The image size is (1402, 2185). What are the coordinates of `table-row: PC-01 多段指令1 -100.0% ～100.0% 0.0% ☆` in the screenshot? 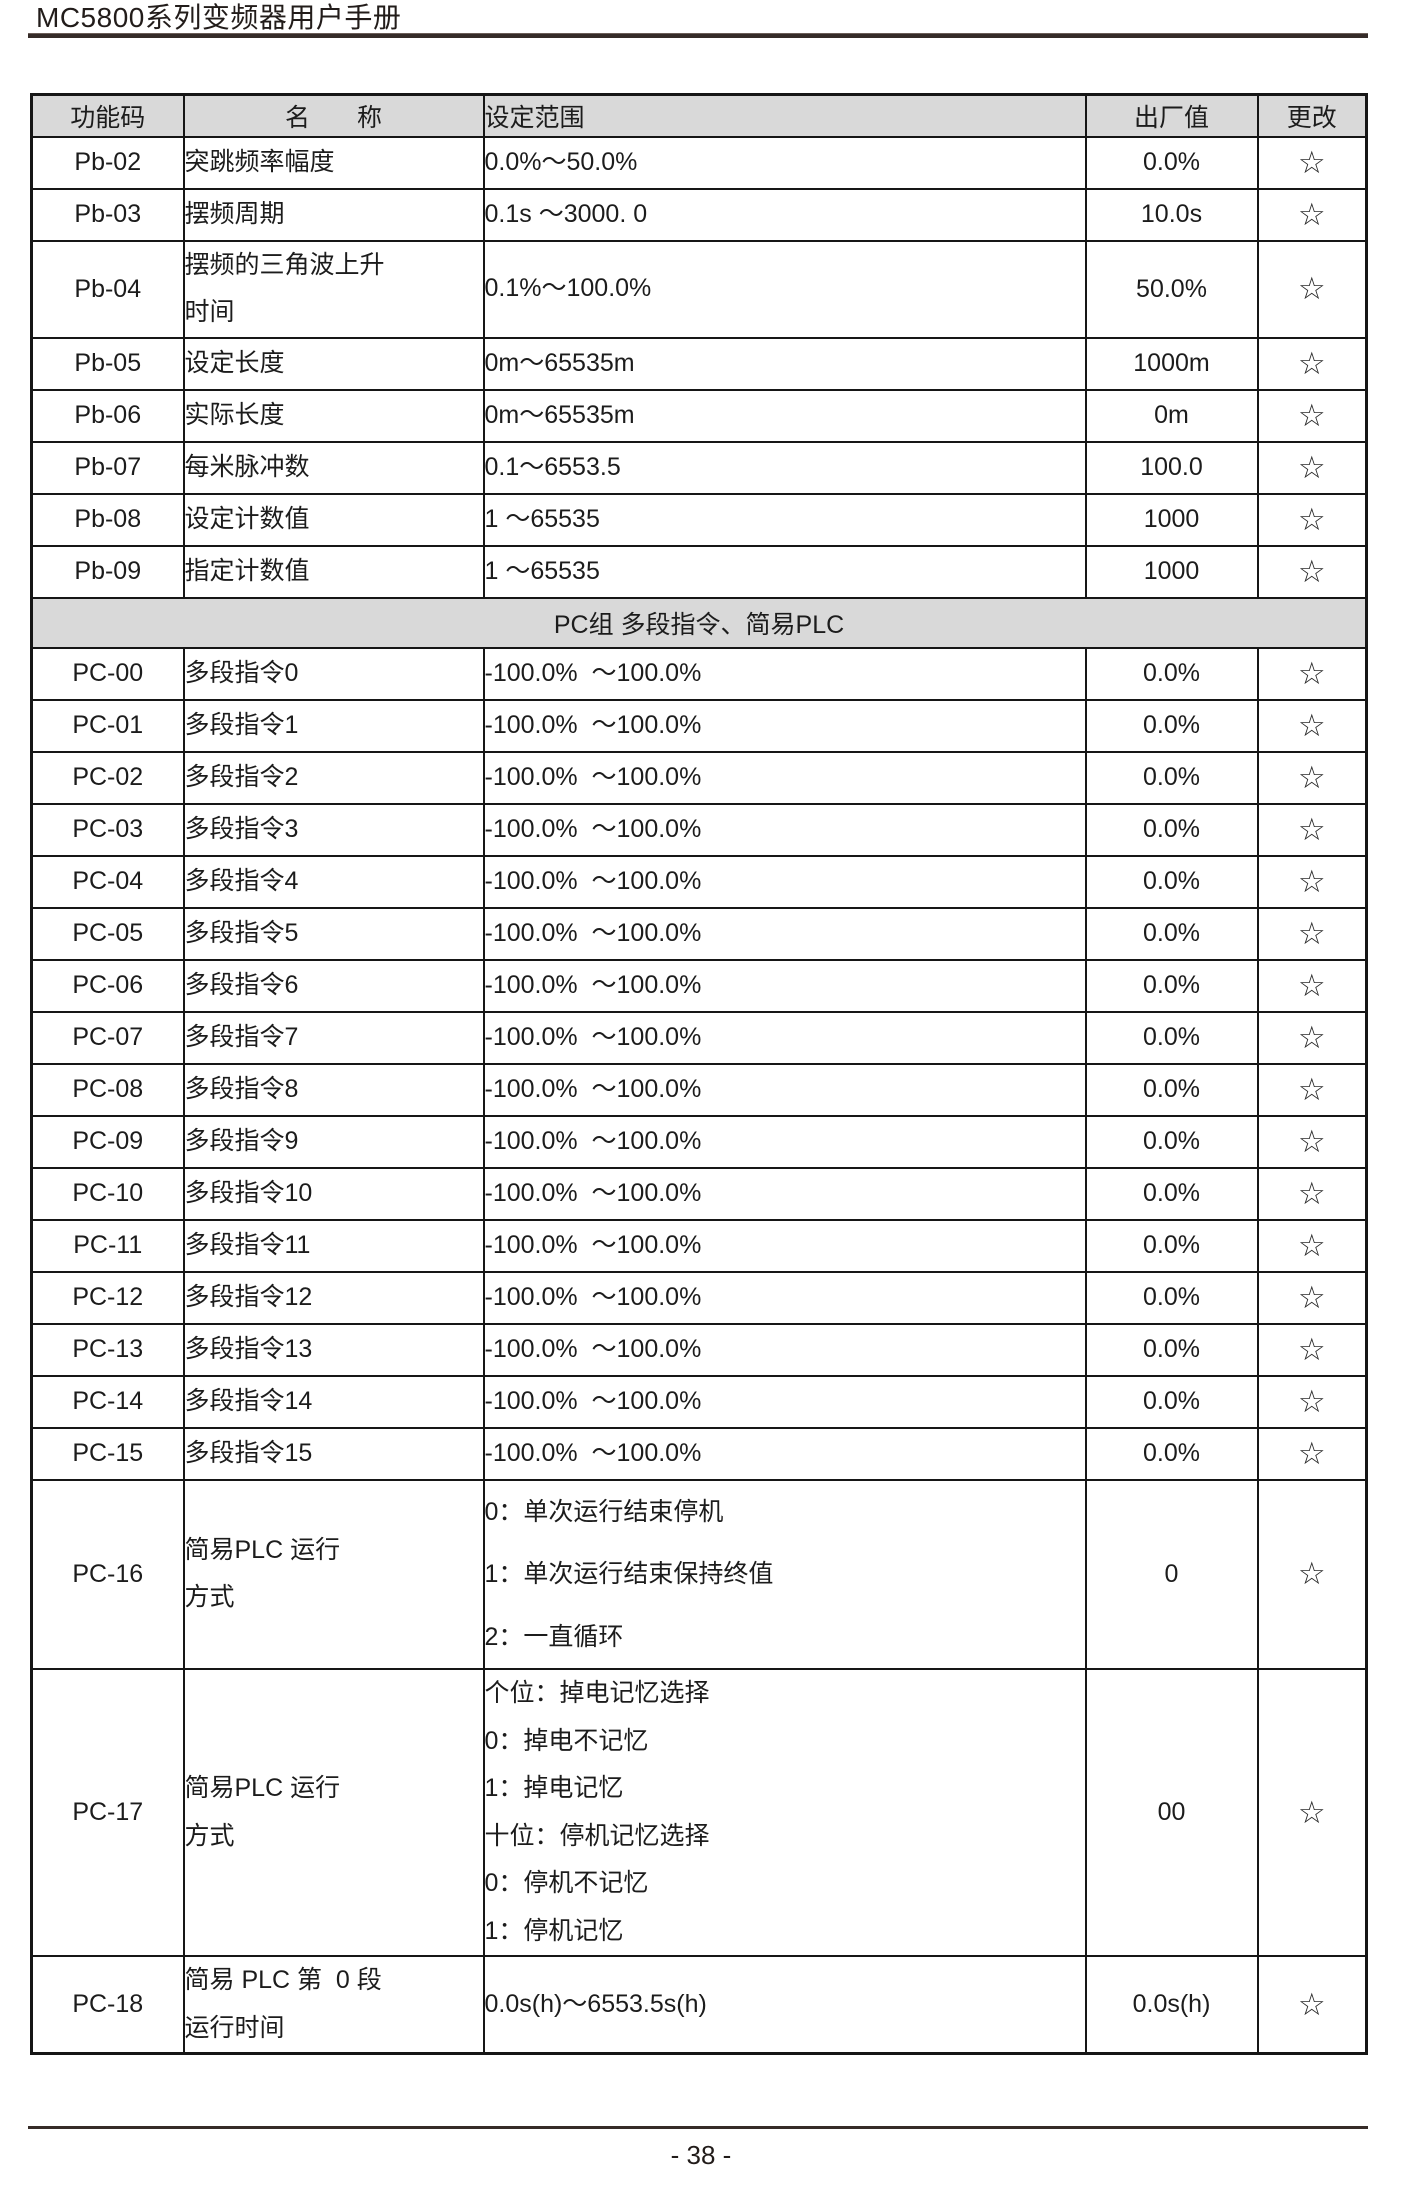 It's located at (699, 725).